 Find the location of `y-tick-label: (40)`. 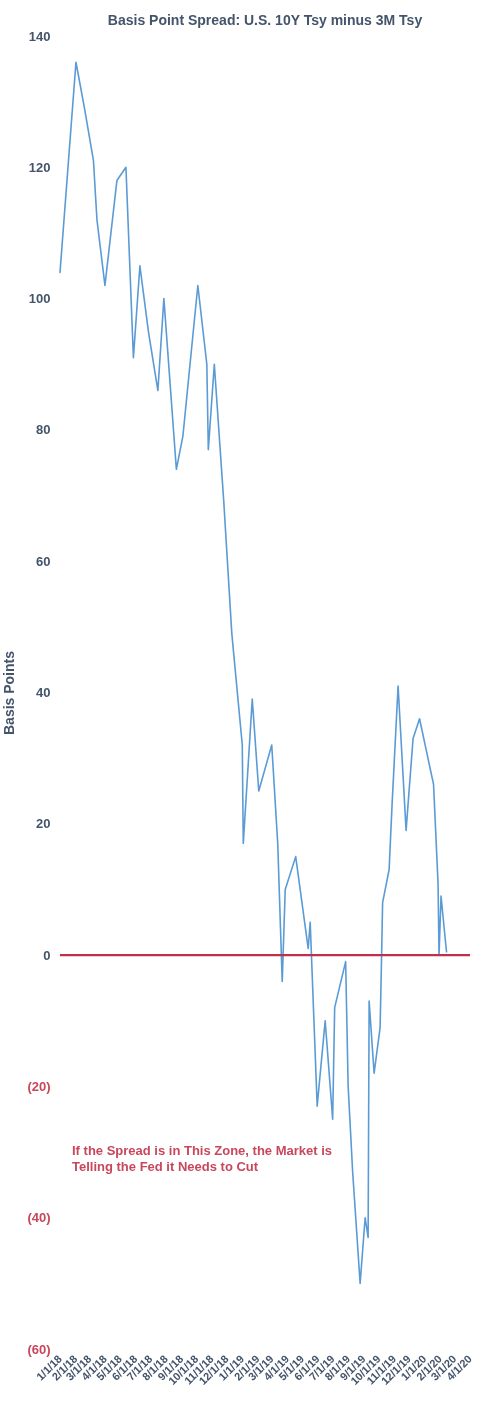

y-tick-label: (40) is located at coordinates (39, 1218).